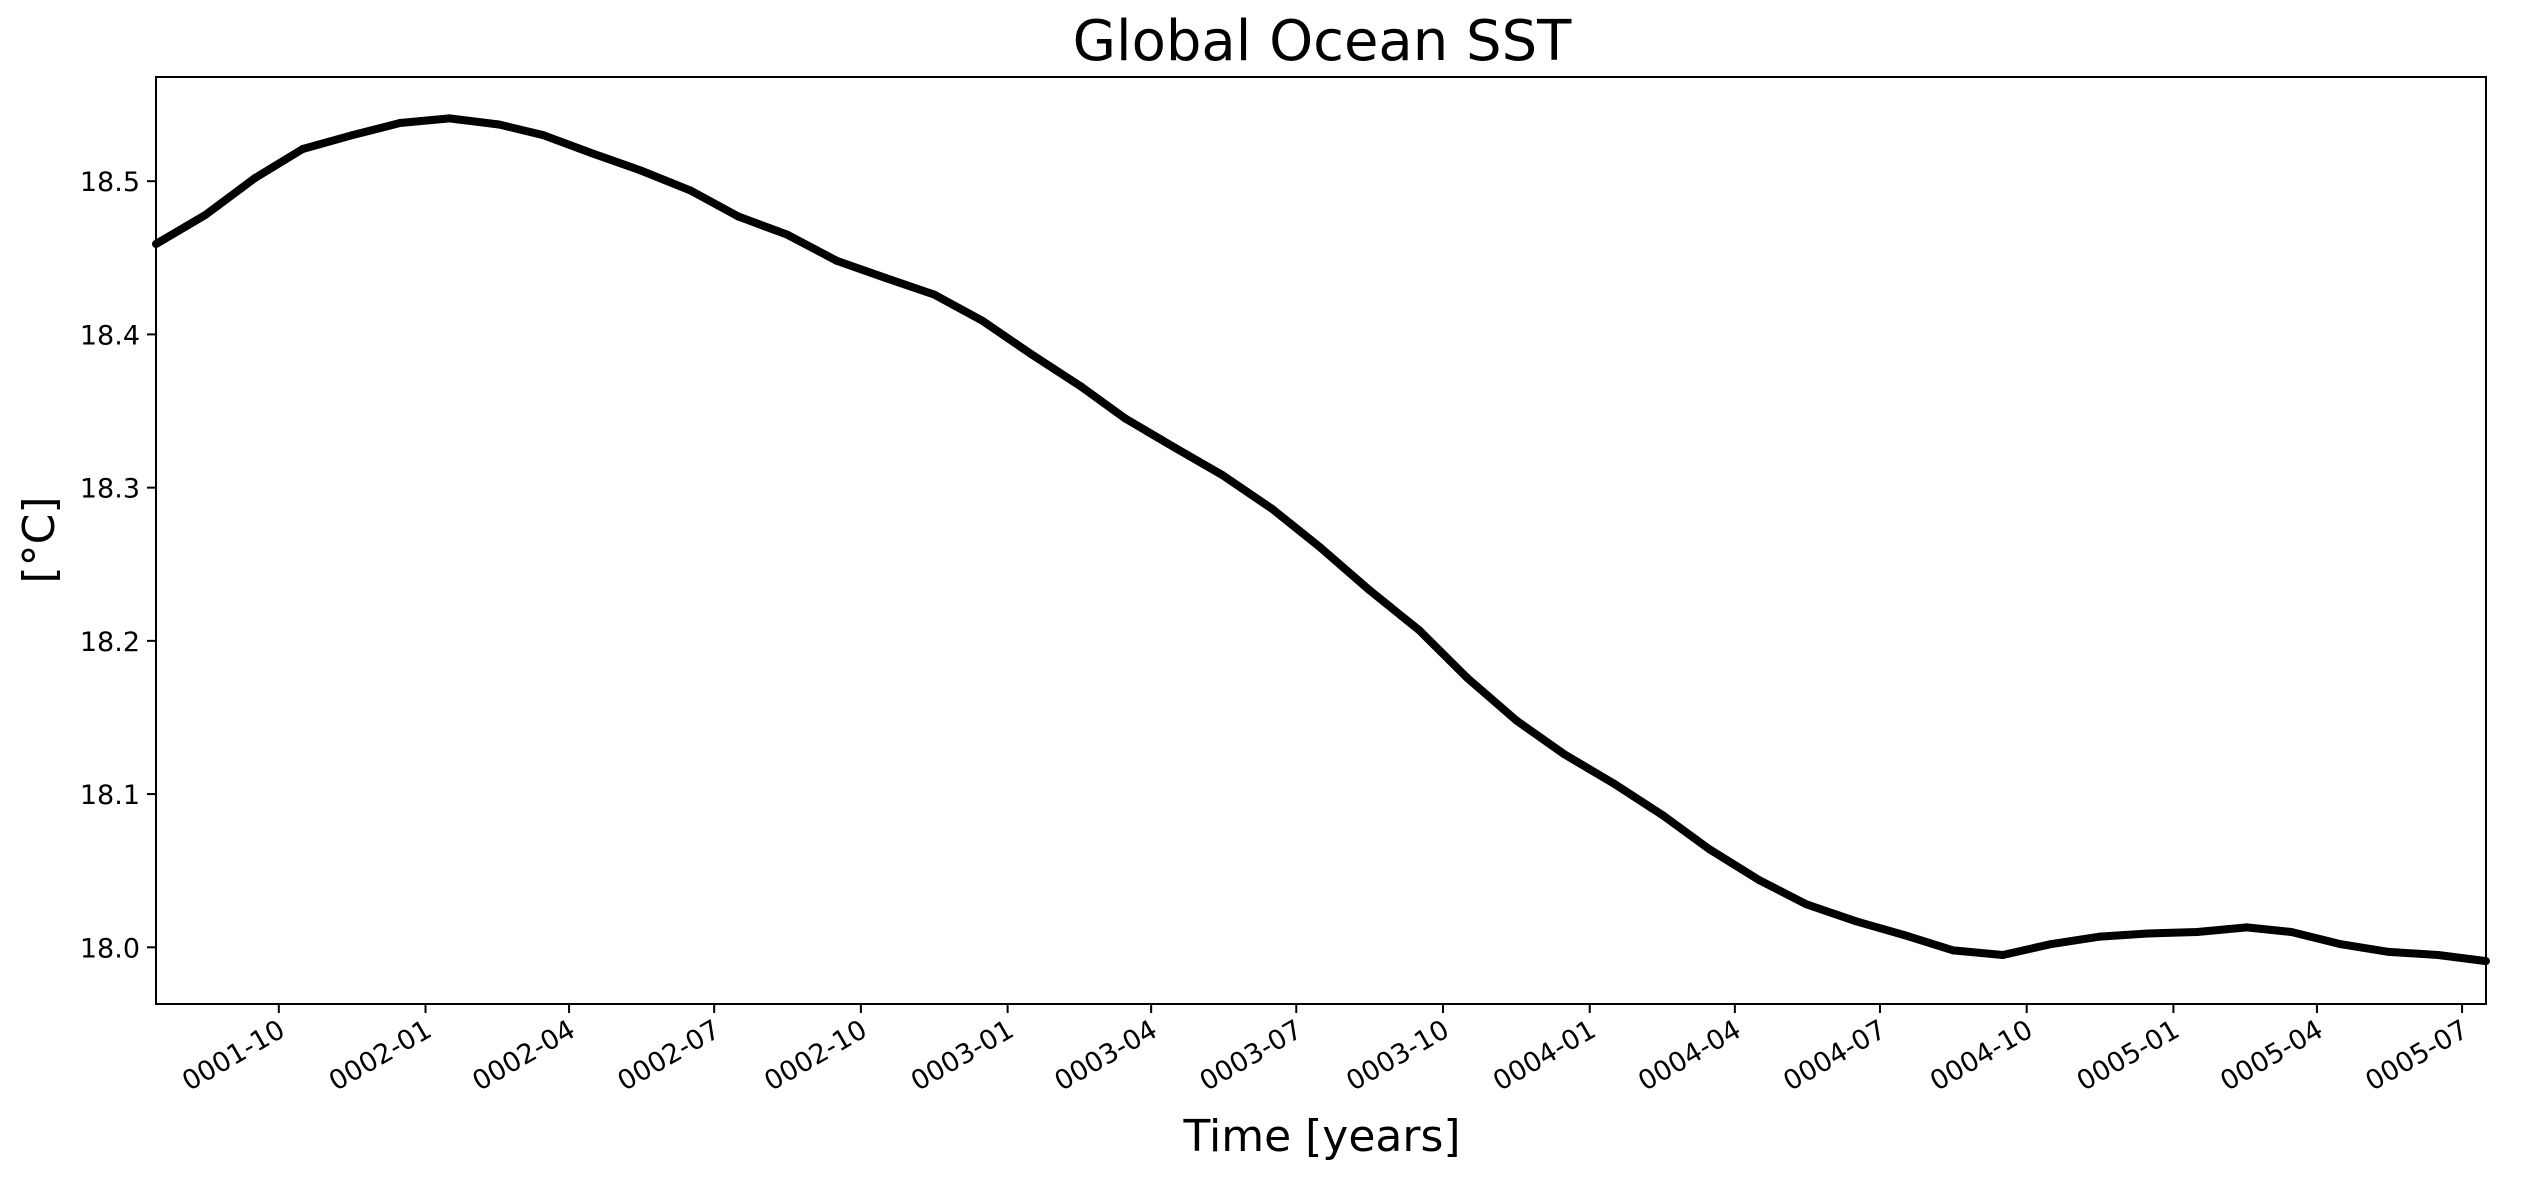  What do you see at coordinates (110, 489) in the screenshot?
I see `y-tick-label: 18.3` at bounding box center [110, 489].